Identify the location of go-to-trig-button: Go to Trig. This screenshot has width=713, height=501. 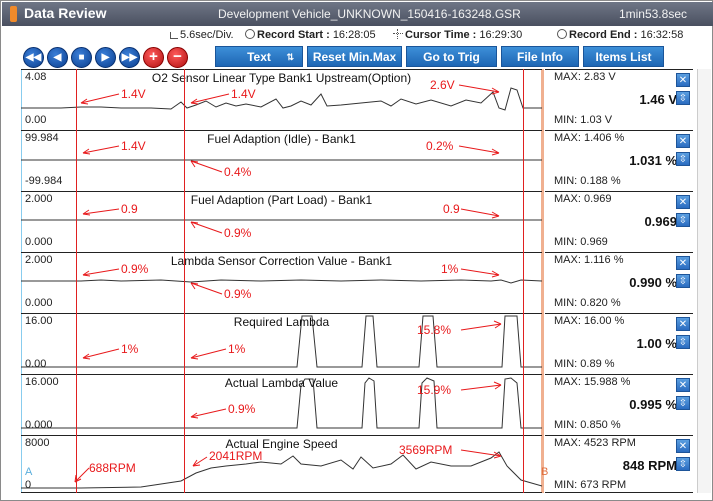
(451, 56).